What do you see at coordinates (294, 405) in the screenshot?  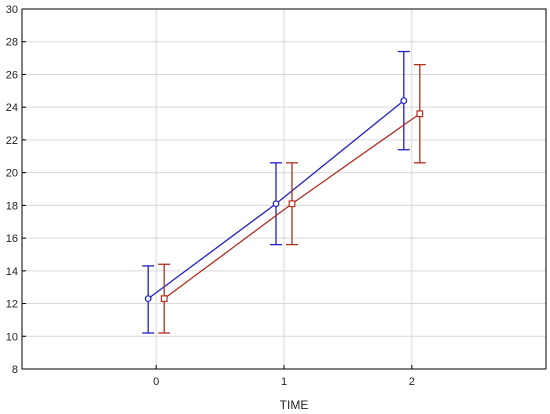 I see `x-axis-title: TIME` at bounding box center [294, 405].